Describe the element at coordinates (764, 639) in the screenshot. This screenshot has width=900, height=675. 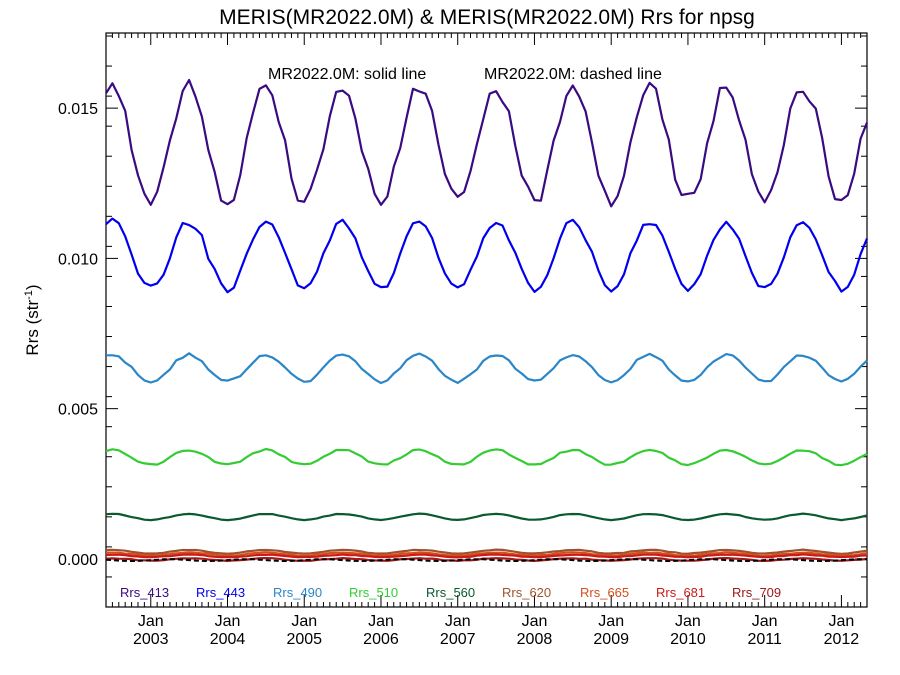
I see `x-tick-label-year: 2011` at that location.